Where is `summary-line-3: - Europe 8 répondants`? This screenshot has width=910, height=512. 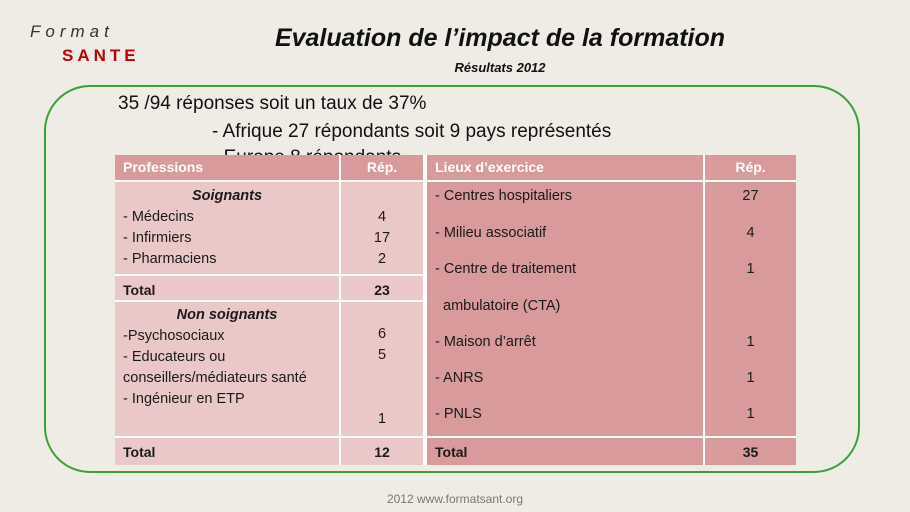 summary-line-3: - Europe 8 répondants is located at coordinates (306, 153).